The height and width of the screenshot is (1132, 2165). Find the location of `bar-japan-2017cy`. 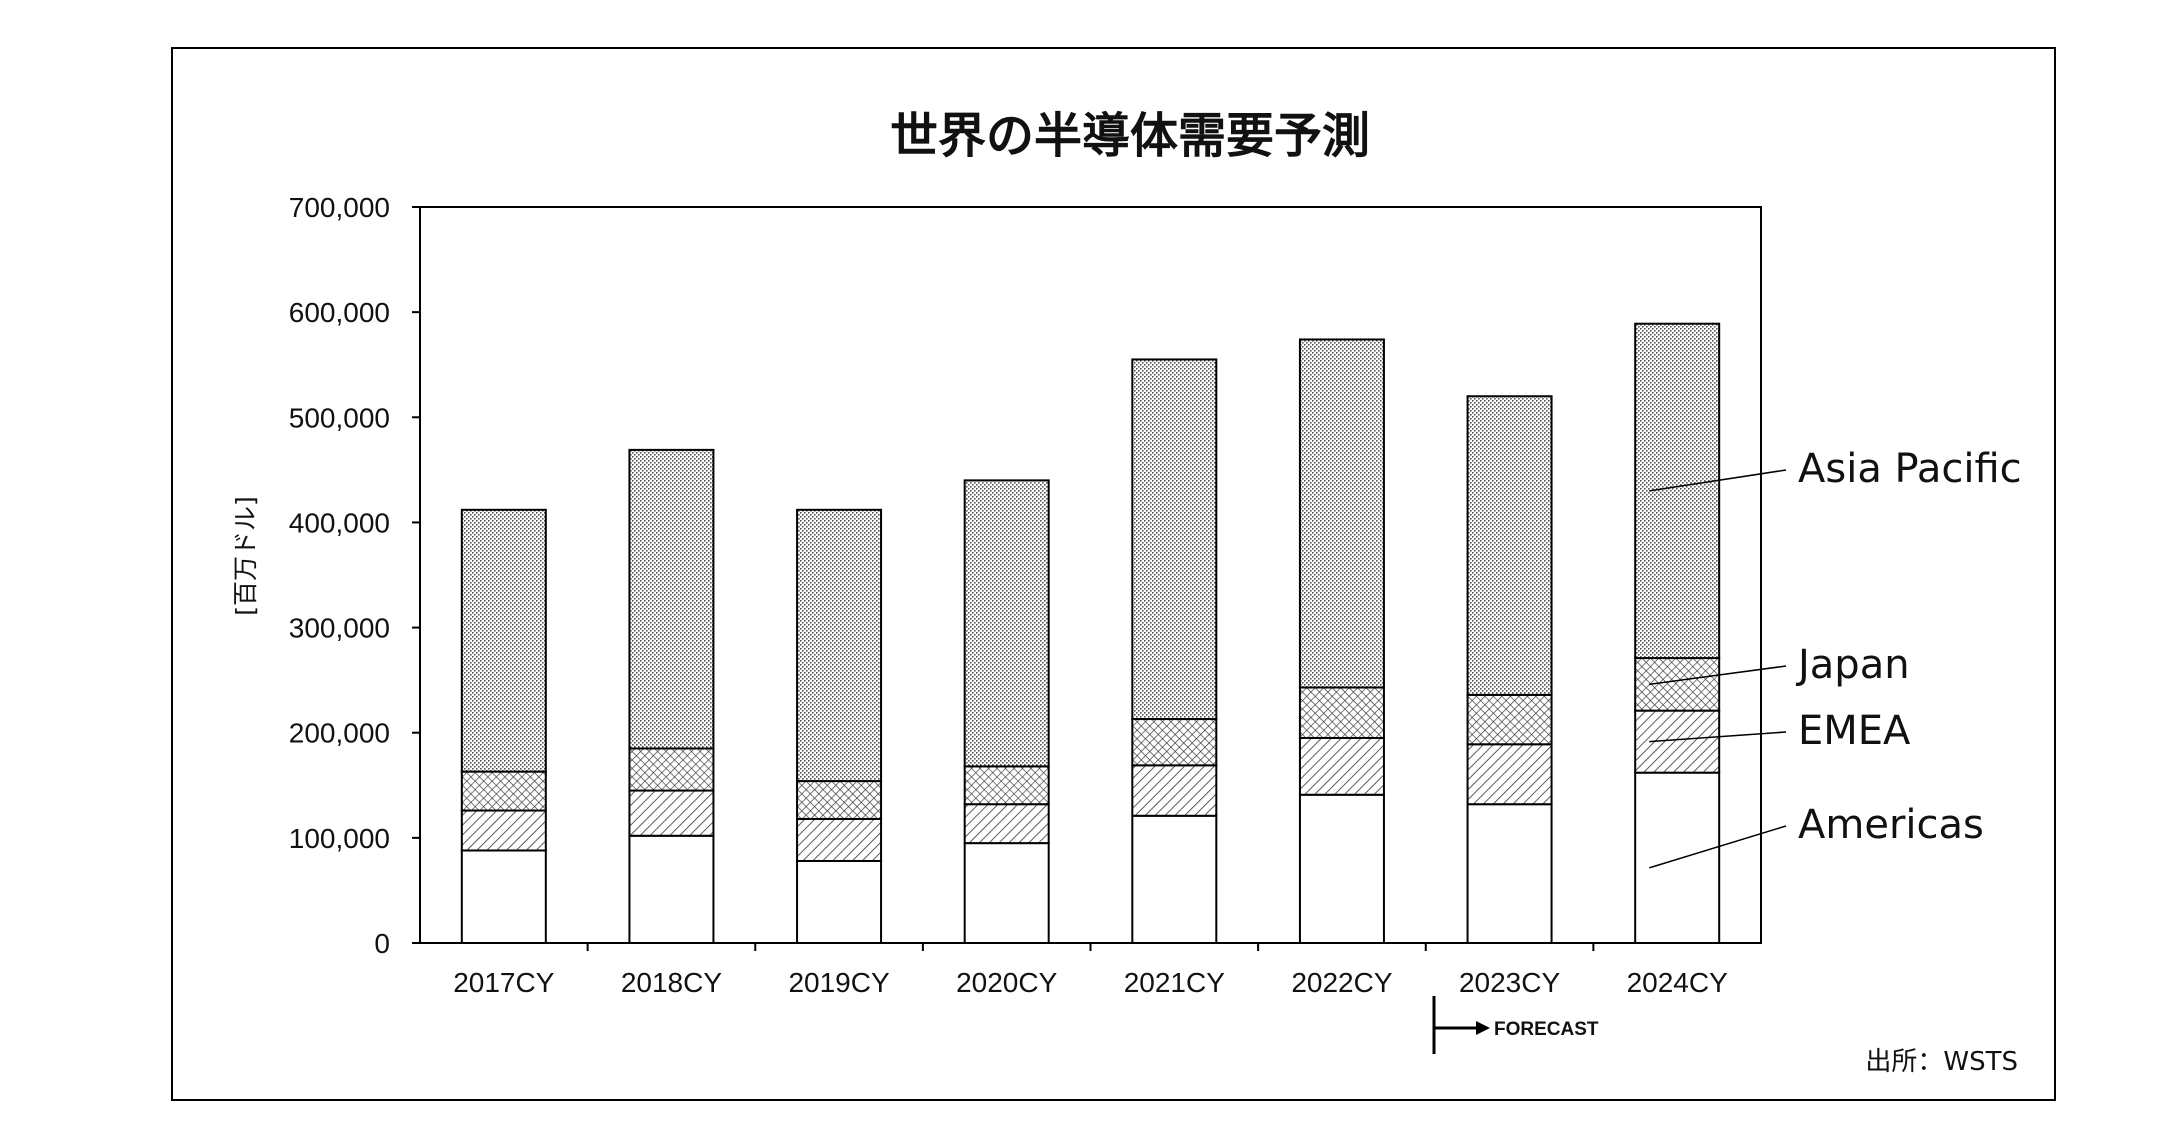

bar-japan-2017cy is located at coordinates (503, 791).